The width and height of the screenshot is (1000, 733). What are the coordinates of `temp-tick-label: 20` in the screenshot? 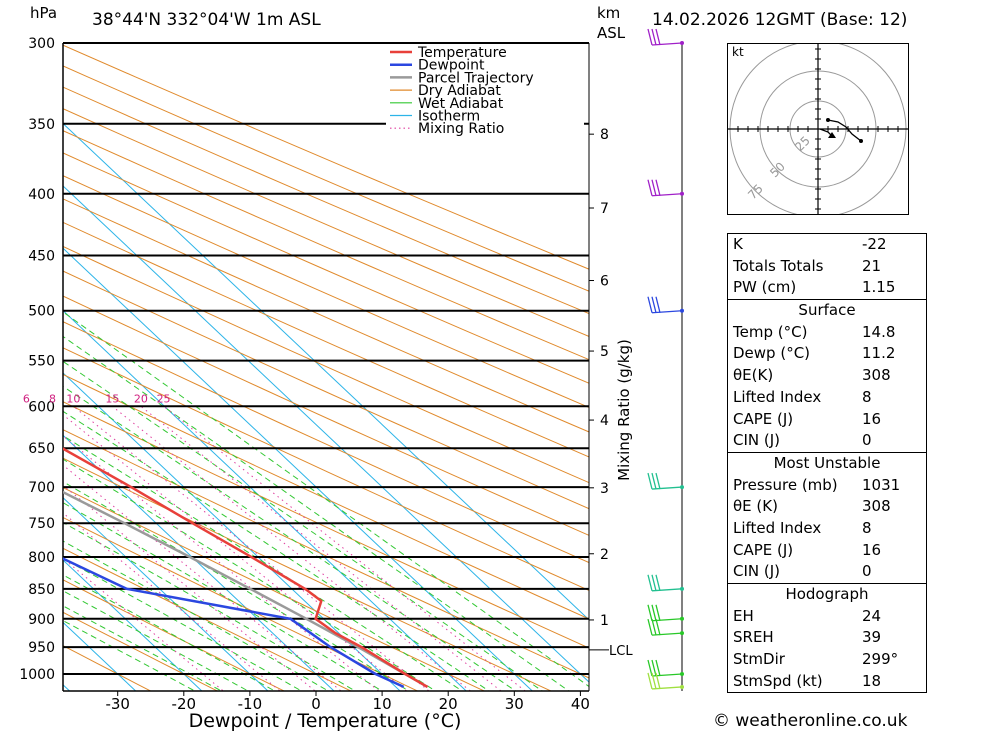 It's located at (448, 704).